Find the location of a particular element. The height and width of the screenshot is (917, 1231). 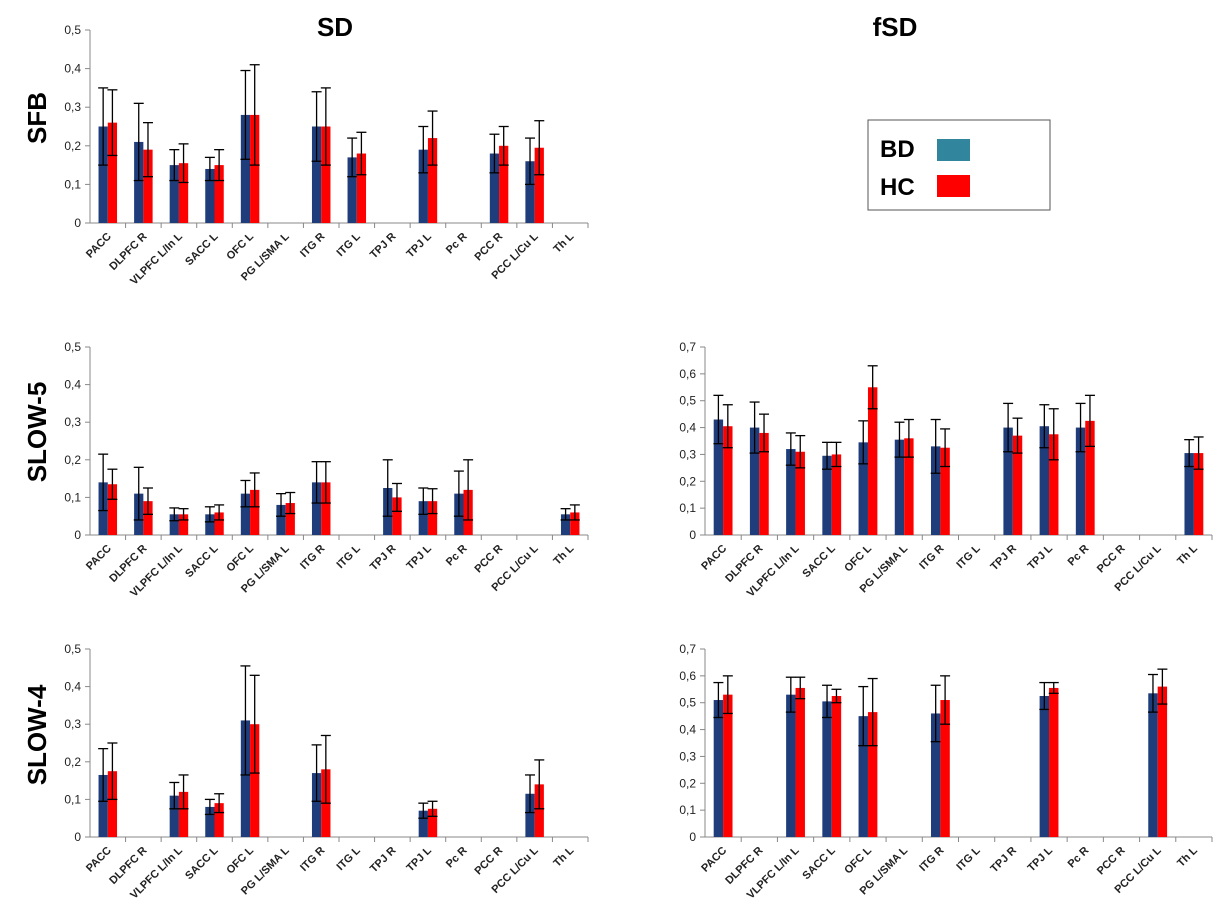

y-tick-label: 0,7 is located at coordinates (687, 649).